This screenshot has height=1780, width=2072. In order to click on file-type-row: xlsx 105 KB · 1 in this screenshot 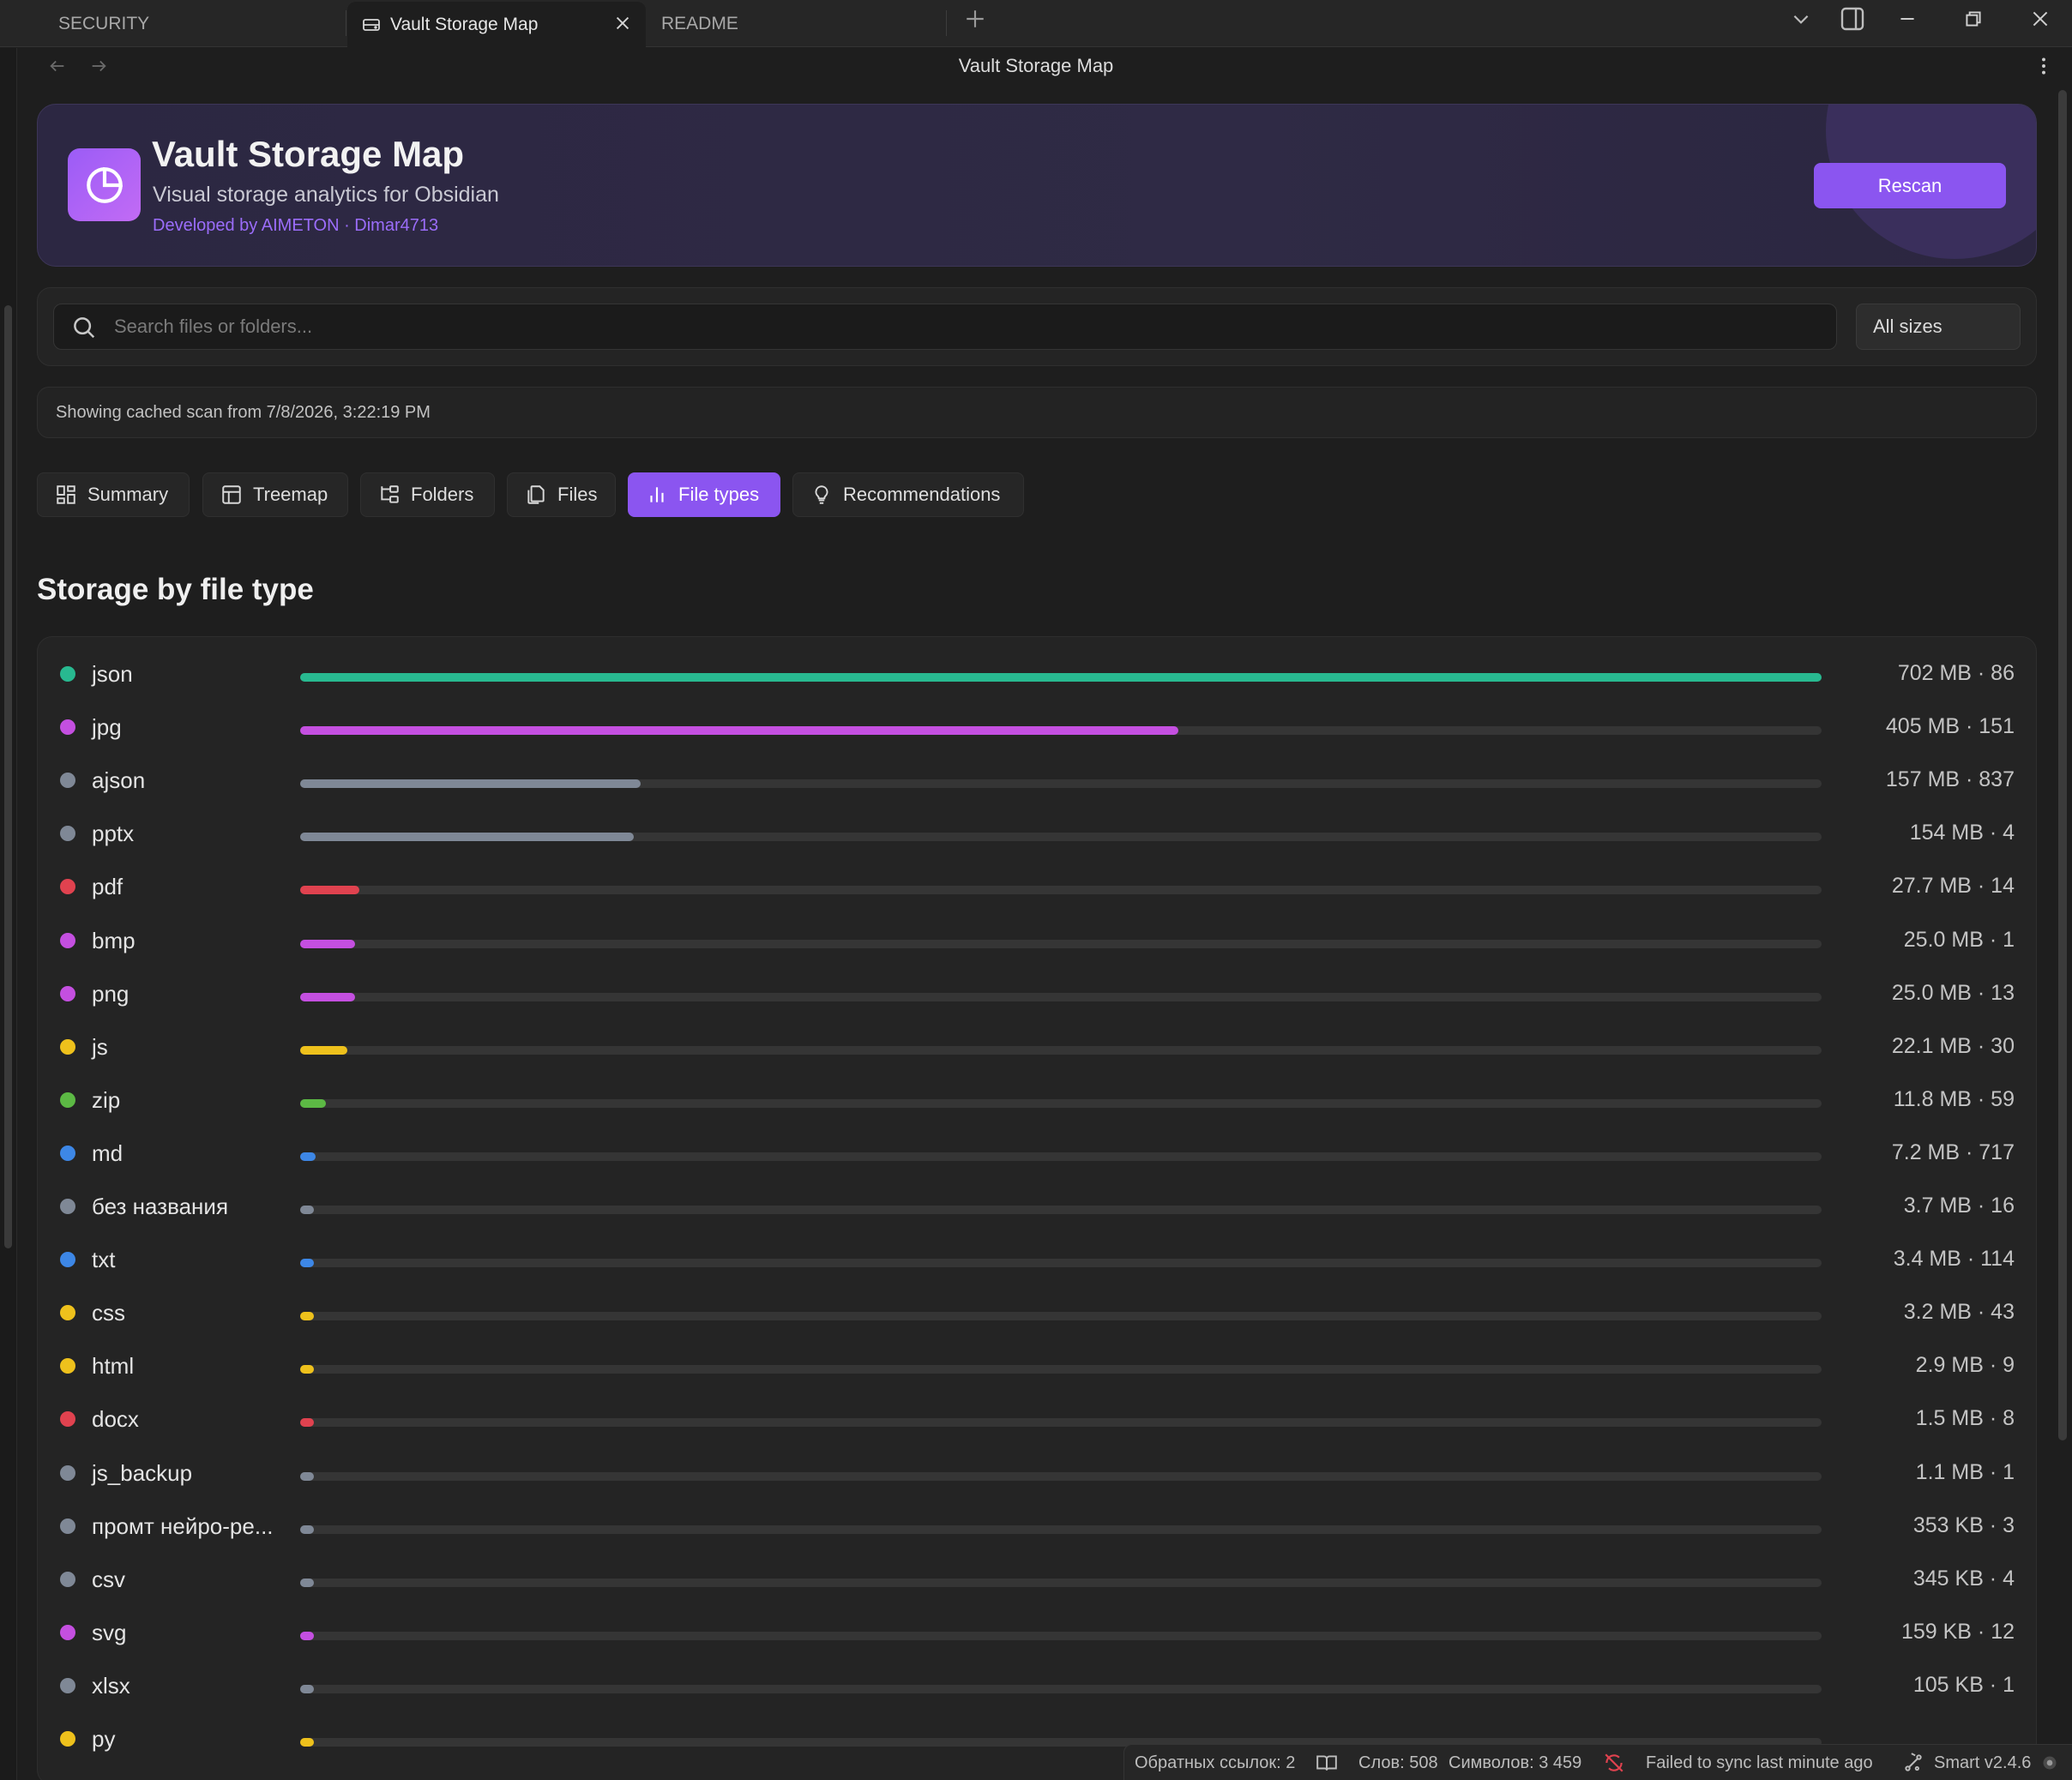, I will do `click(1038, 1688)`.